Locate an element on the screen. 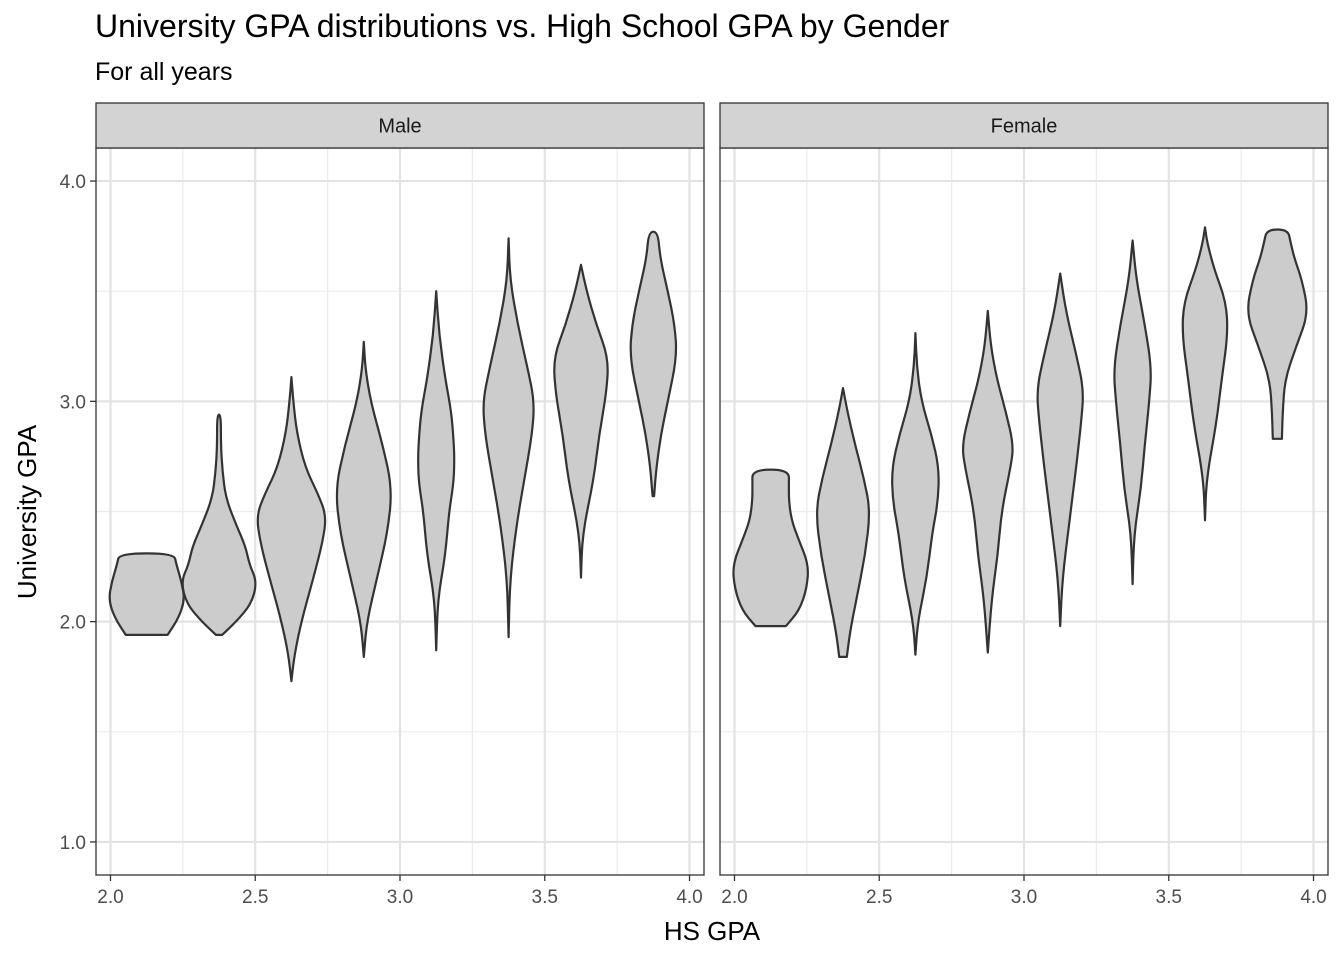 This screenshot has width=1344, height=960. chart-subtitle: For all years is located at coordinates (164, 72).